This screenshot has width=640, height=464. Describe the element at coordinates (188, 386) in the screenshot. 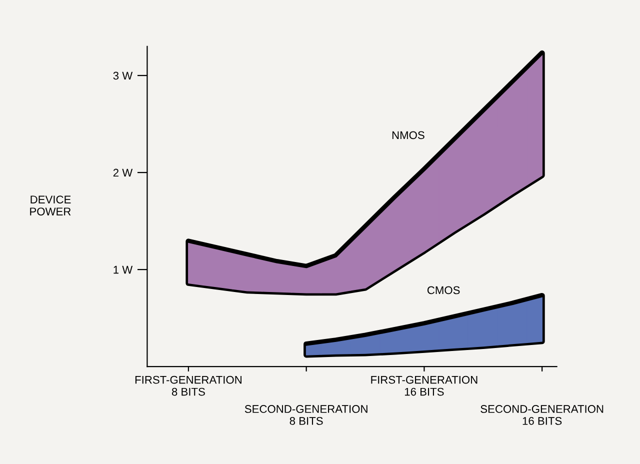

I see `x-tick-label: FIRST-GENERATION 8 BITS` at that location.